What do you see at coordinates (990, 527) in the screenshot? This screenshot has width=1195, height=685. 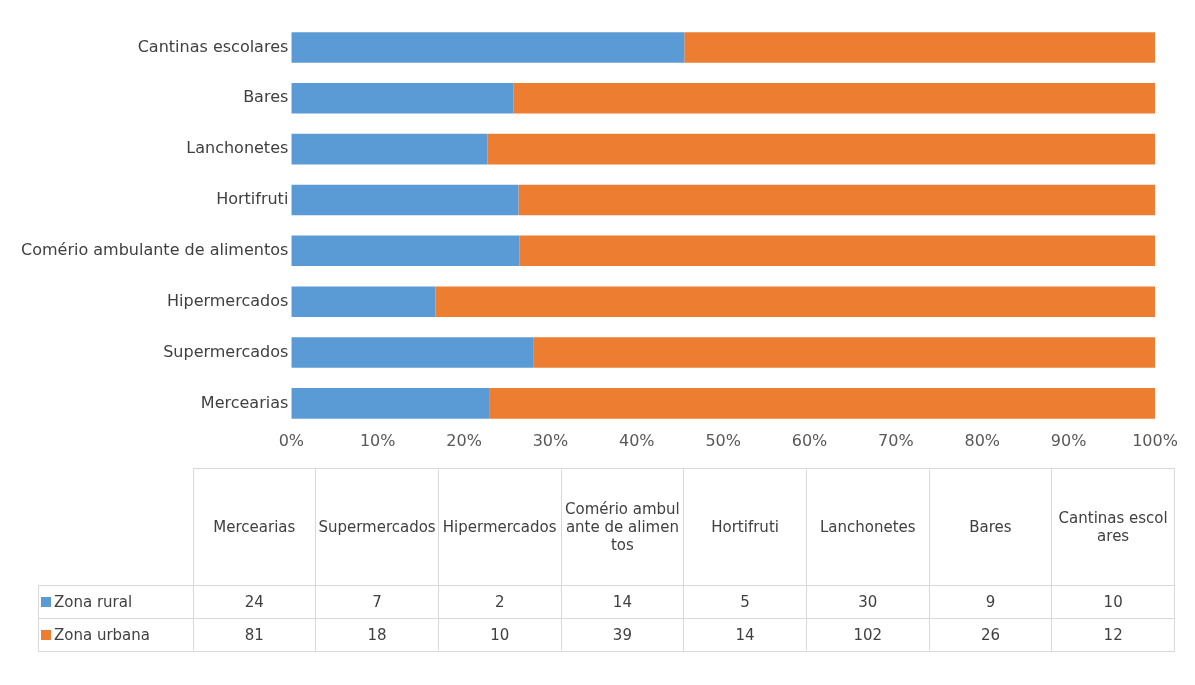 I see `category-label: Bares` at bounding box center [990, 527].